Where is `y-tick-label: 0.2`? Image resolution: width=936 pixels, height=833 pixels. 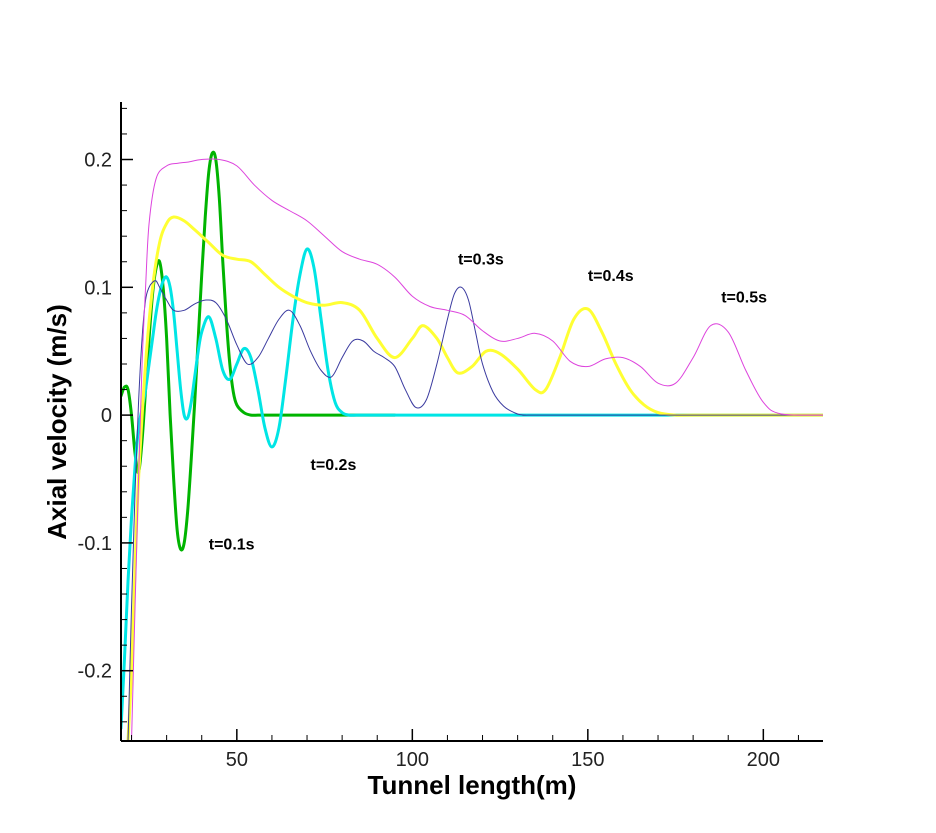
y-tick-label: 0.2 is located at coordinates (98, 161).